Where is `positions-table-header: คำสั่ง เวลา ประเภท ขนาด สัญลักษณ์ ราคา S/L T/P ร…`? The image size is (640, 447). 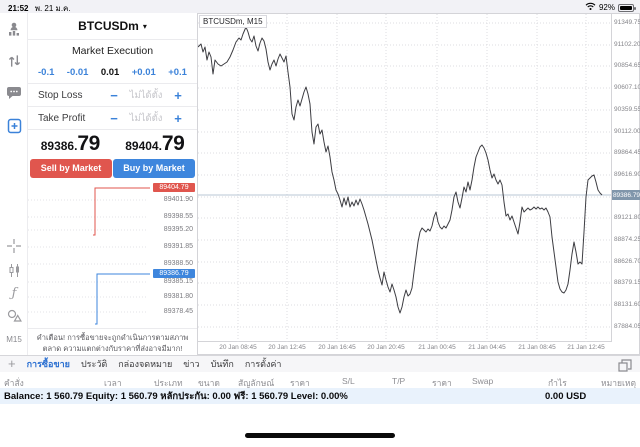 positions-table-header: คำสั่ง เวลา ประเภท ขนาด สัญลักษณ์ ราคา S/L T/P ร… is located at coordinates (320, 380).